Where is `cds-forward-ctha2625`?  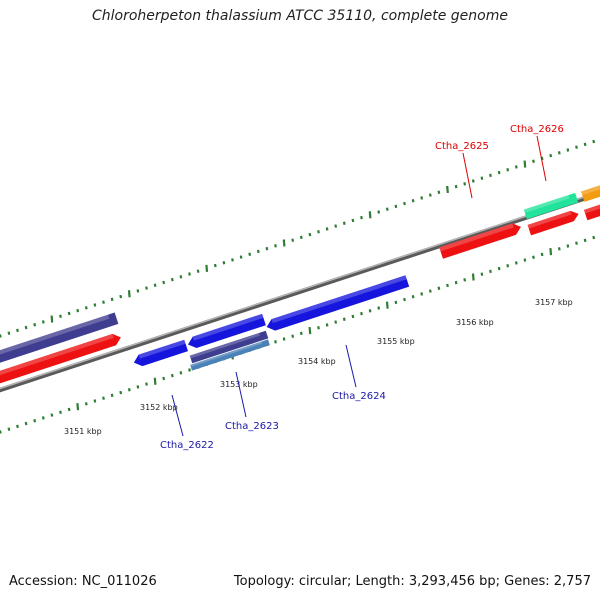 cds-forward-ctha2625 is located at coordinates (481, 240).